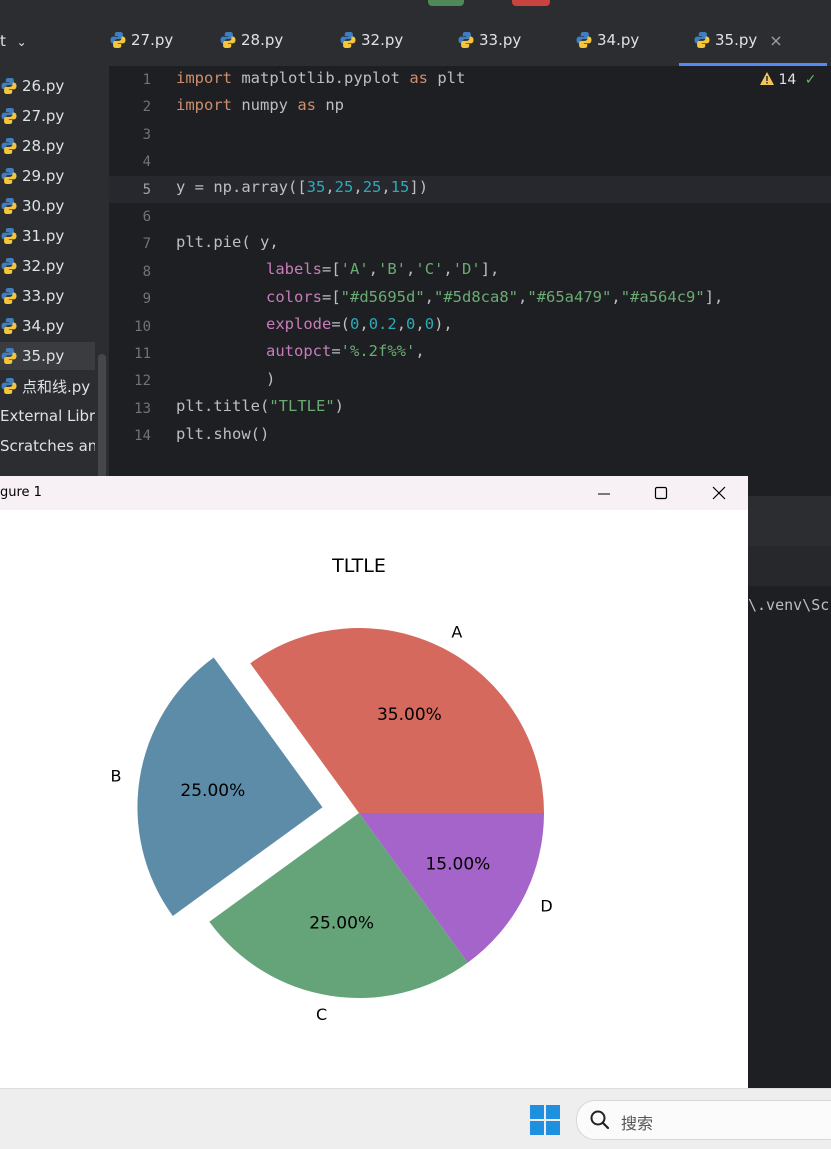 The image size is (831, 1149). I want to click on code-token: ]), so click(419, 187).